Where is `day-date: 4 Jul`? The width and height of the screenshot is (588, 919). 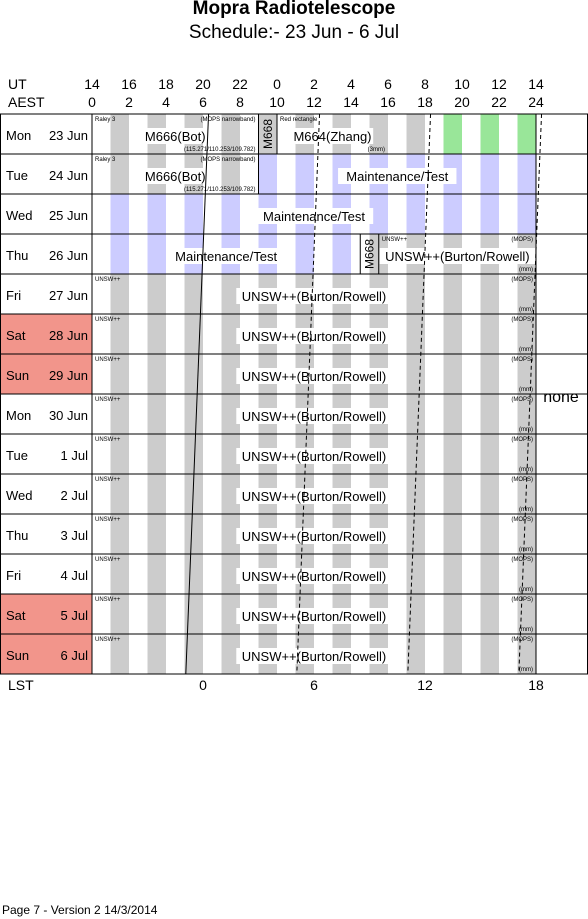
day-date: 4 Jul is located at coordinates (75, 575).